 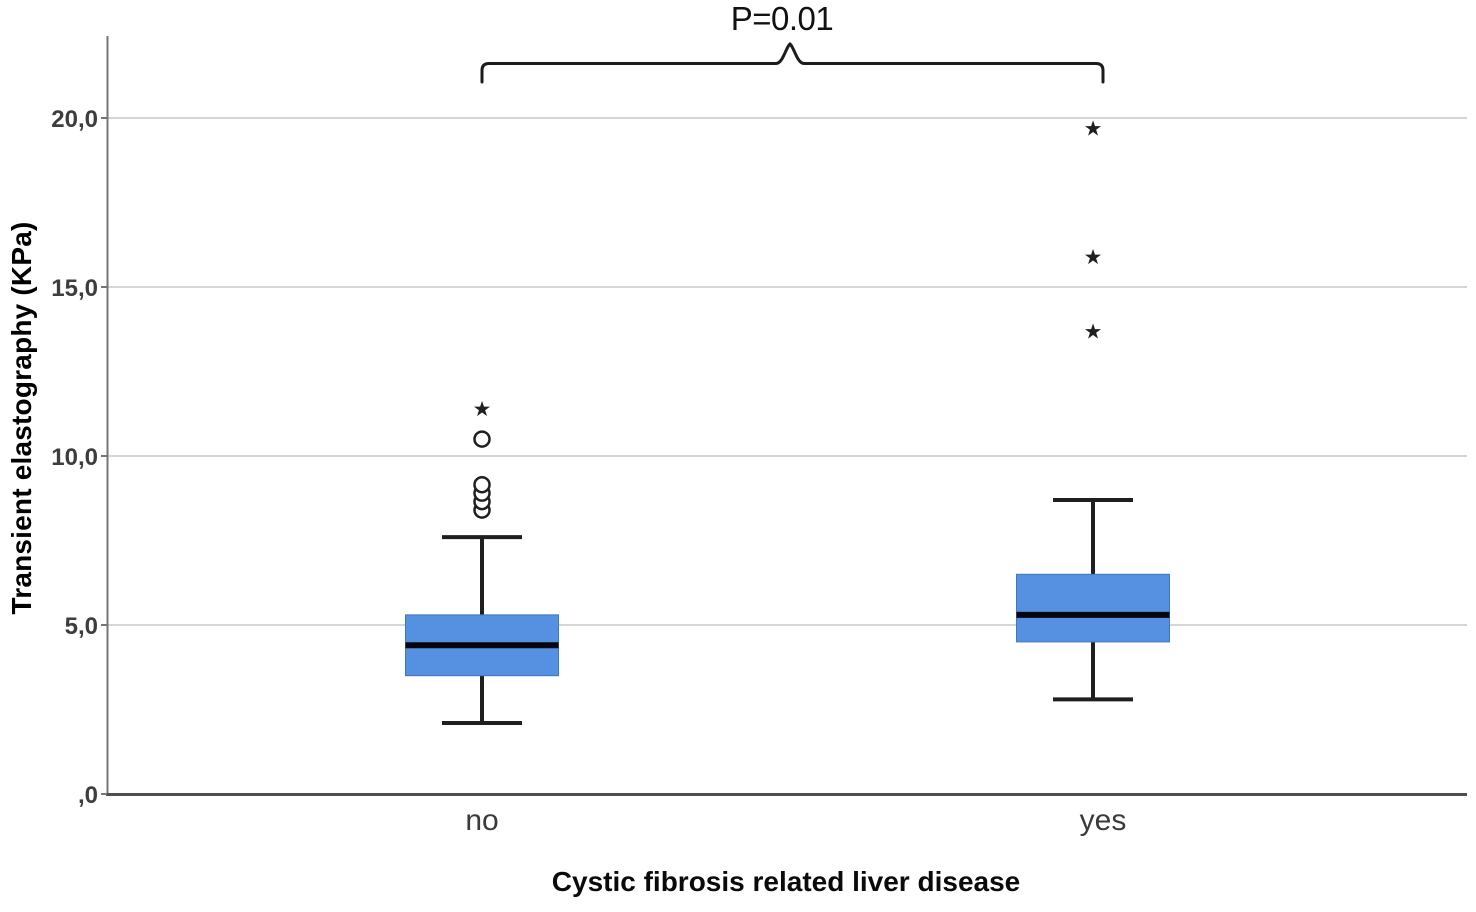 What do you see at coordinates (21, 418) in the screenshot?
I see `y-axis-title: Transient elastography (KPa)` at bounding box center [21, 418].